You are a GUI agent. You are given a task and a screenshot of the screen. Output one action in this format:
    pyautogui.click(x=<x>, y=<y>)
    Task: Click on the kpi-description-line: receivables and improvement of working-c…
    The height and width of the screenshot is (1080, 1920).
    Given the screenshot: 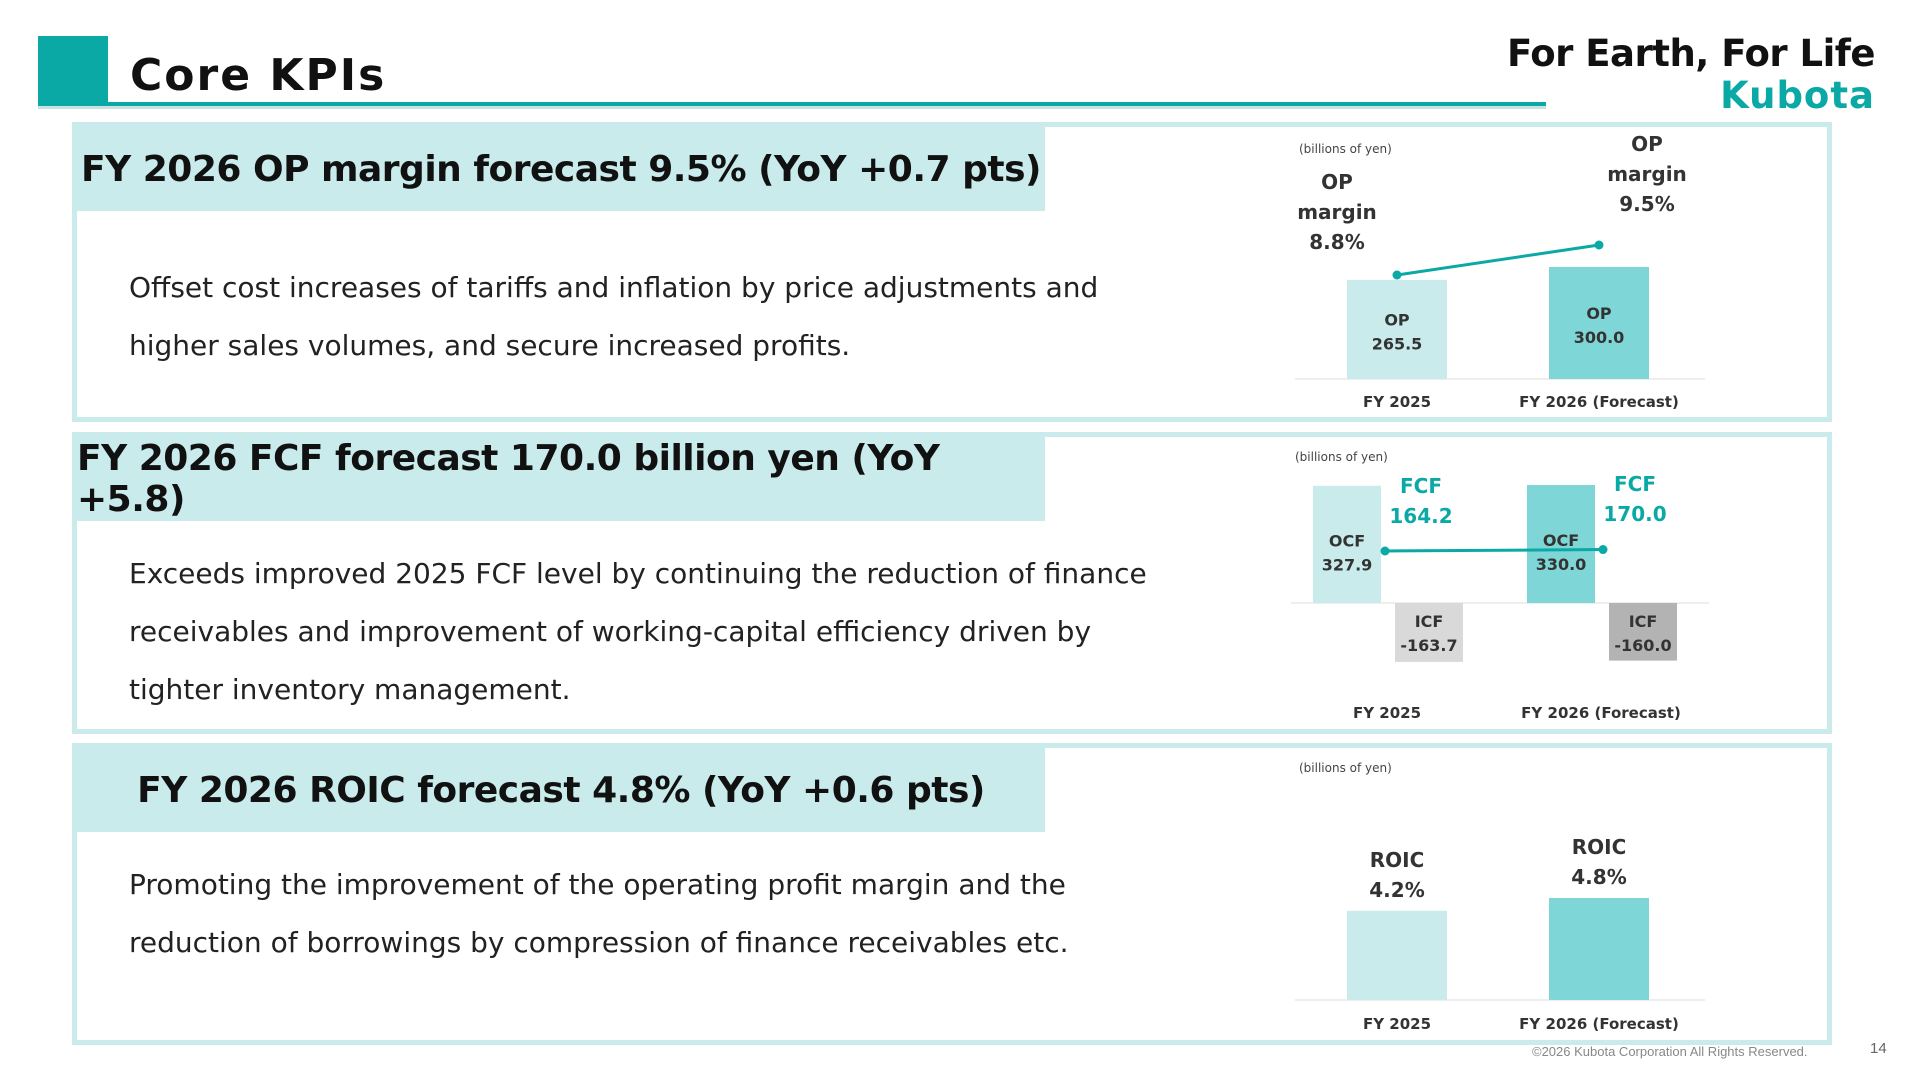 What is the action you would take?
    pyautogui.click(x=610, y=631)
    